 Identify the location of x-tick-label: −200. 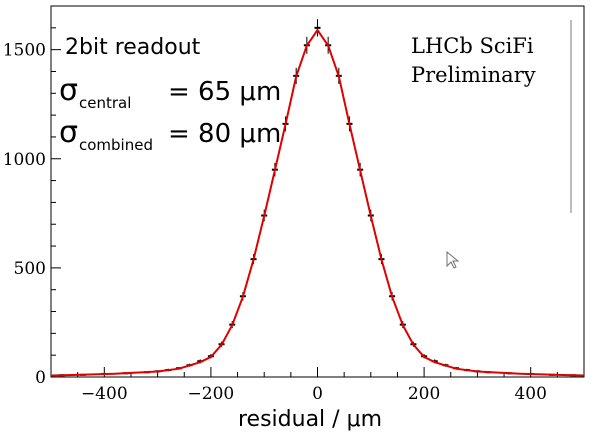
(211, 394).